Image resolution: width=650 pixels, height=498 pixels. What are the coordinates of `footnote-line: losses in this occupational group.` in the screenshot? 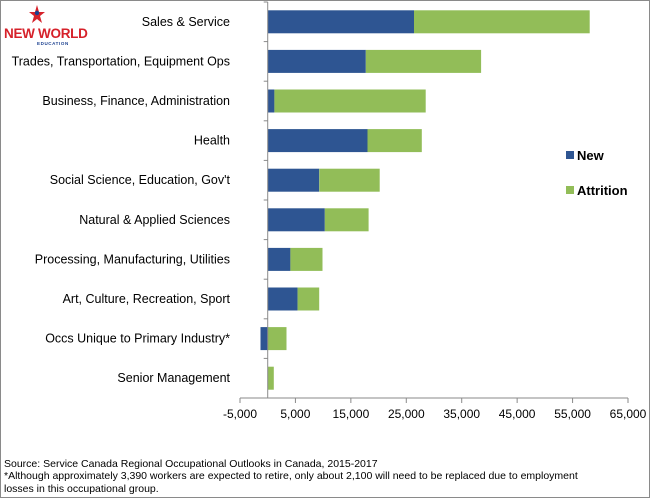 It's located at (81, 488).